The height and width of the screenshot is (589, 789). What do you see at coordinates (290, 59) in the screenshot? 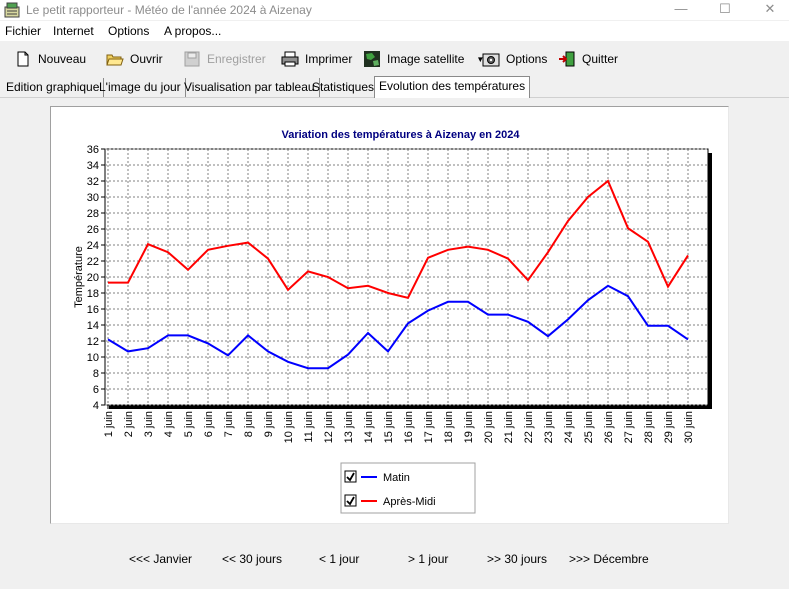
I see `printer-icon` at bounding box center [290, 59].